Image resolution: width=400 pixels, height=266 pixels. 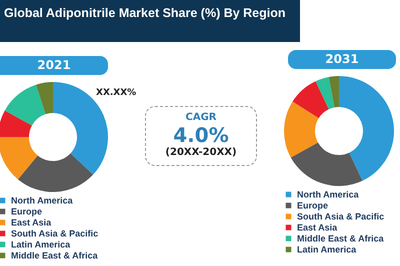 What do you see at coordinates (150, 21) in the screenshot?
I see `text: Global Adiponitrile Market Share (%) By Region` at bounding box center [150, 21].